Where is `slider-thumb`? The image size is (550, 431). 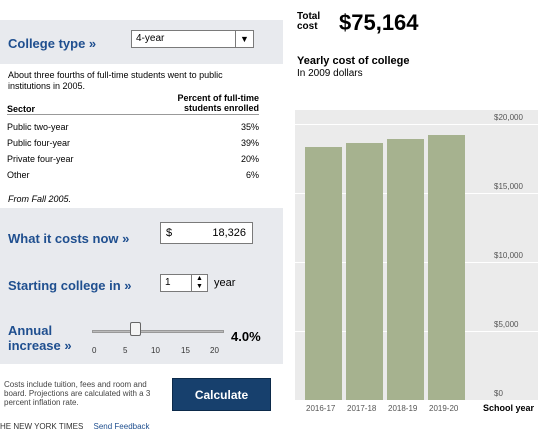
slider-thumb is located at coordinates (136, 329).